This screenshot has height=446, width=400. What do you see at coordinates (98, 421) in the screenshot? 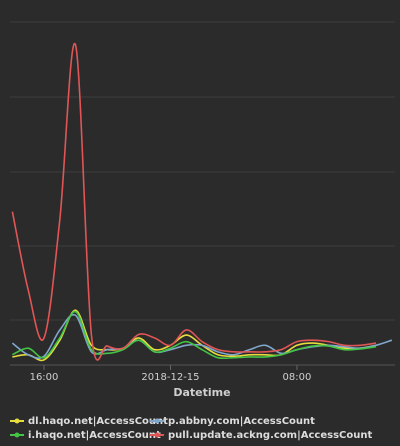
I see `legend-label: dl.haqo.net|AccessCount` at bounding box center [98, 421].